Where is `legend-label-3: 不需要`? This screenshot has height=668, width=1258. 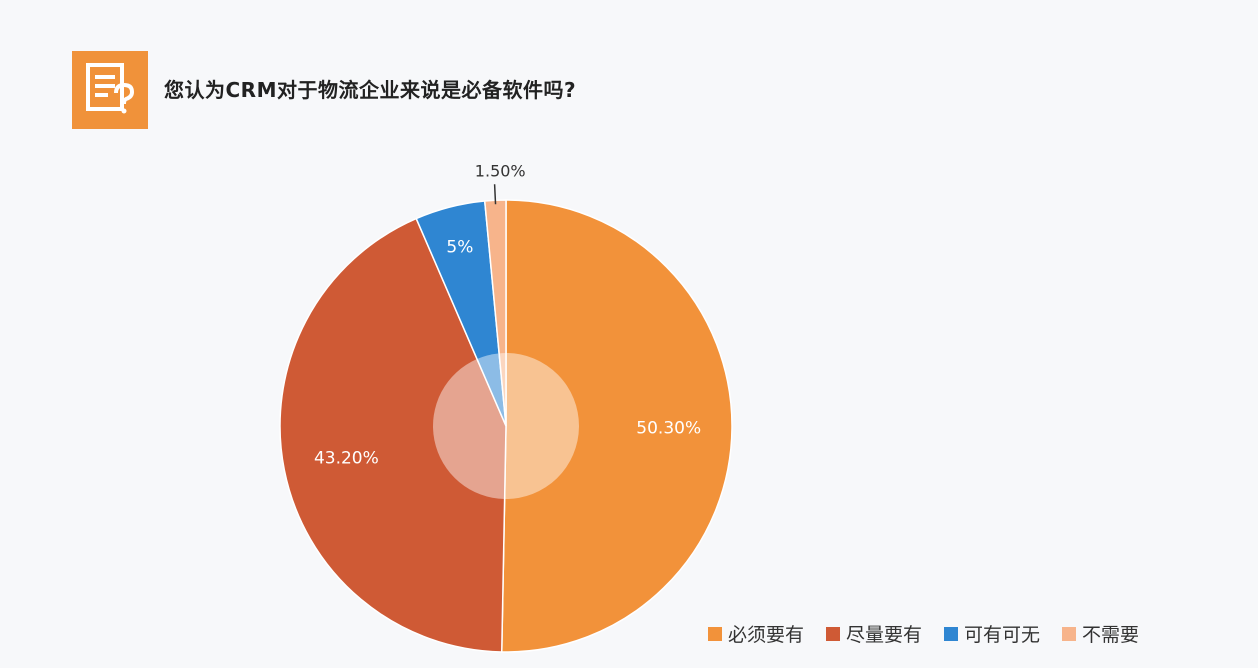 legend-label-3: 不需要 is located at coordinates (1111, 635).